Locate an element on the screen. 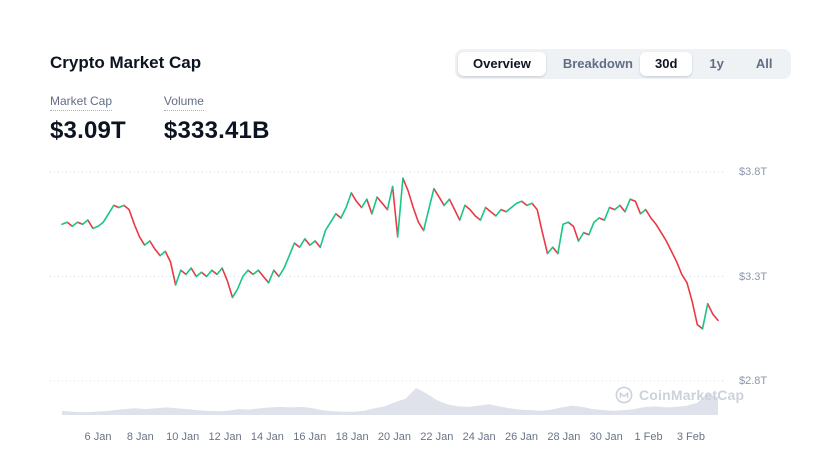 This screenshot has height=467, width=833. x-axis-label: 10 Jan is located at coordinates (183, 437).